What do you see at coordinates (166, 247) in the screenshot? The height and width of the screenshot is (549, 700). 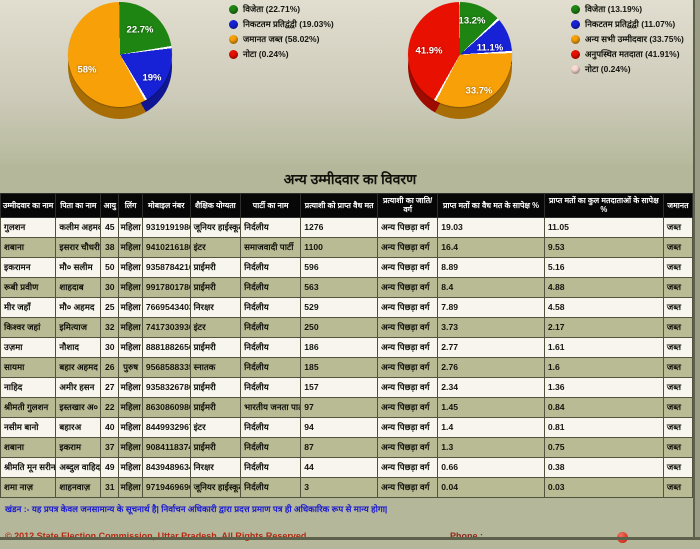 I see `table-cell: 9410216180` at bounding box center [166, 247].